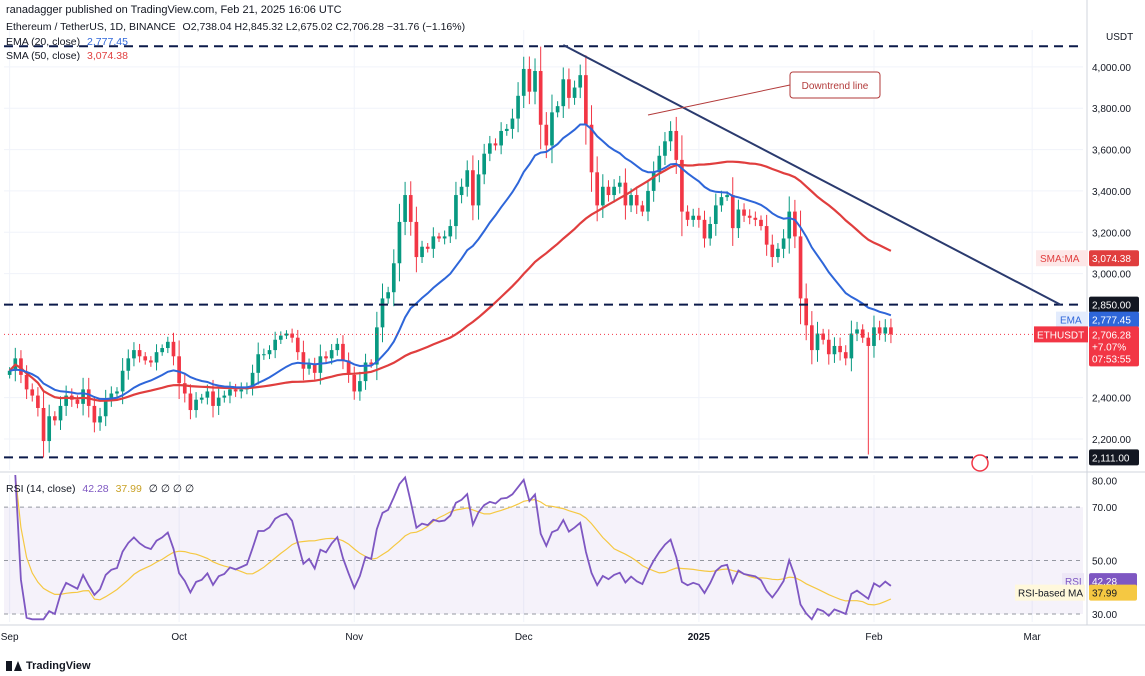  Describe the element at coordinates (67, 56) in the screenshot. I see `sma-legend: SMA (50, close) 3,074.38` at that location.